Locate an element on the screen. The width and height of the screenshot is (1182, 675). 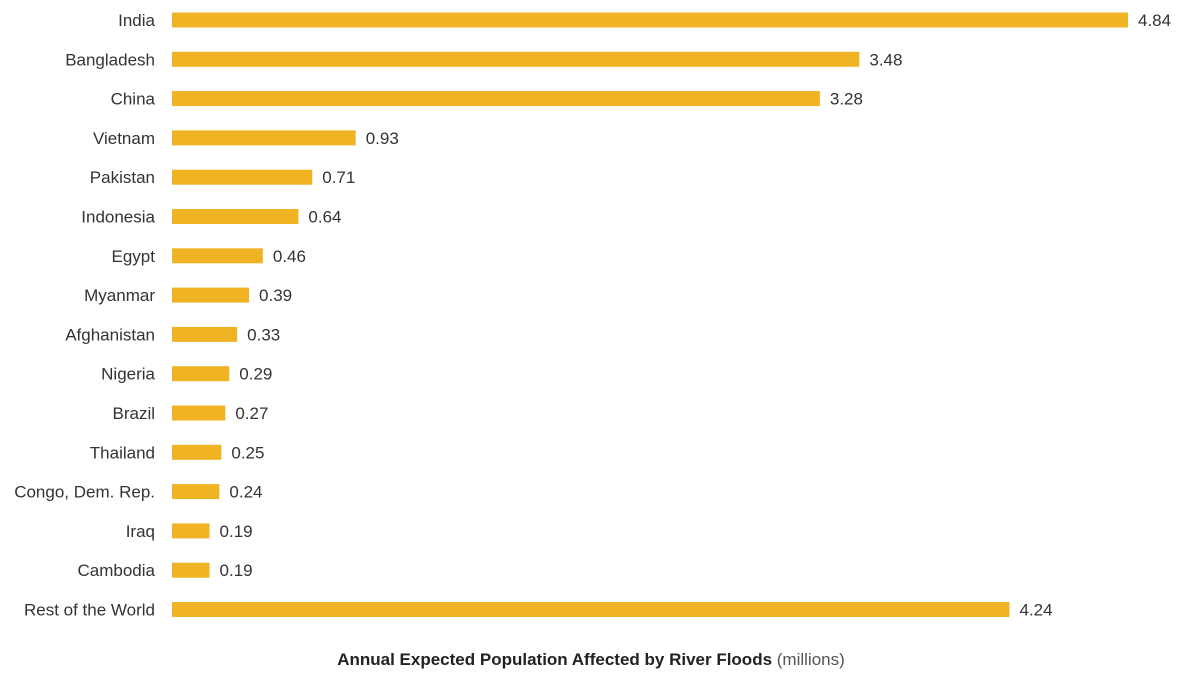
value-label: 0.71 is located at coordinates (338, 177).